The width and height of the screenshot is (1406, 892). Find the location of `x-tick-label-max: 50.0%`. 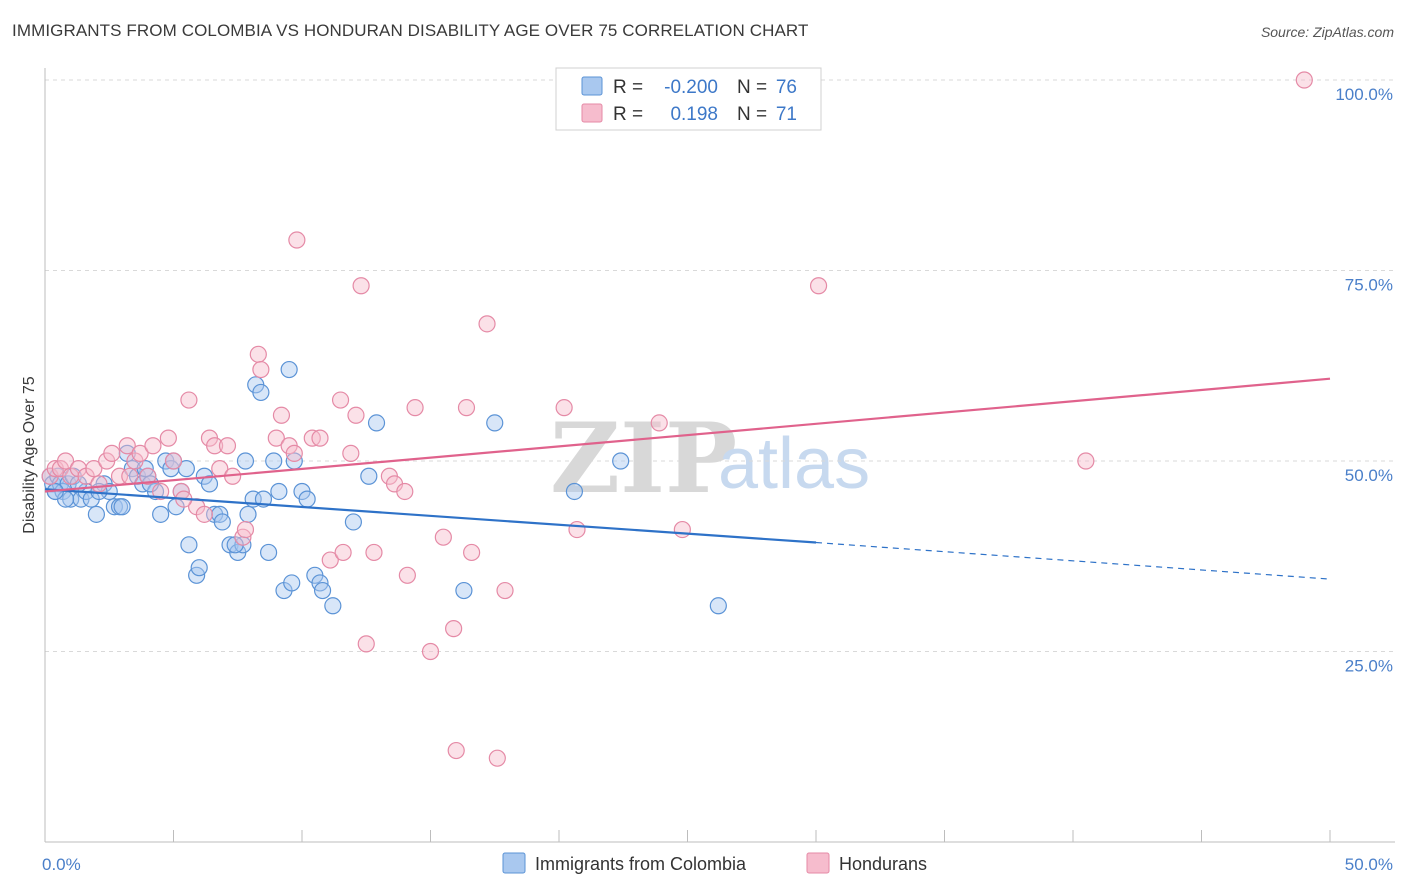

x-tick-label-max: 50.0% is located at coordinates (1369, 864).